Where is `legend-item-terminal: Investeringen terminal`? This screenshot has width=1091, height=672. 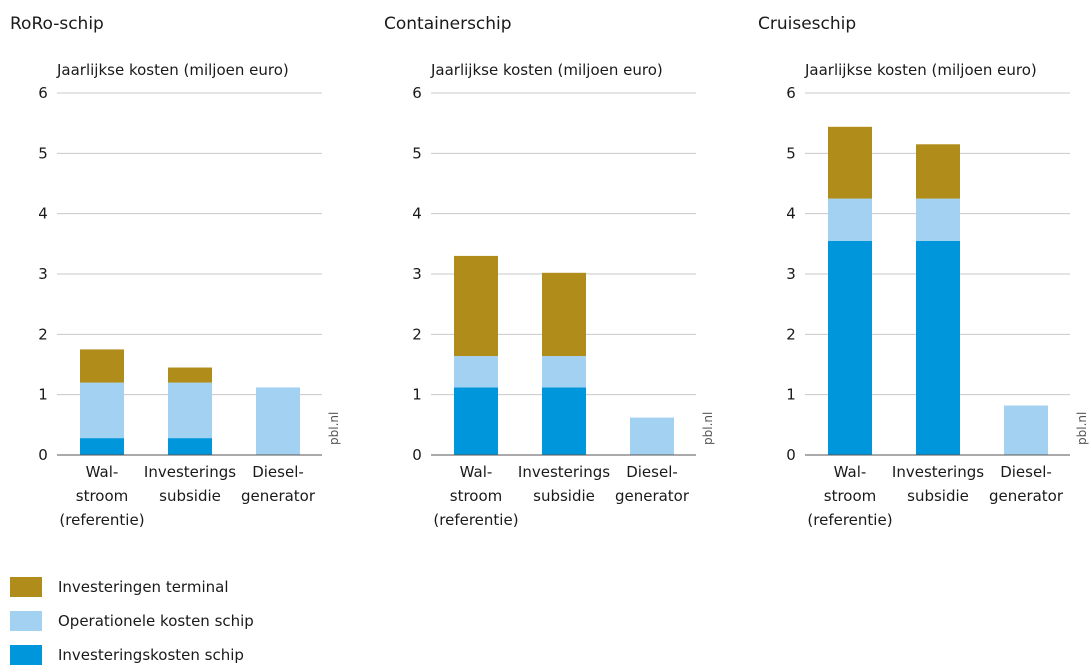 legend-item-terminal: Investeringen terminal is located at coordinates (132, 587).